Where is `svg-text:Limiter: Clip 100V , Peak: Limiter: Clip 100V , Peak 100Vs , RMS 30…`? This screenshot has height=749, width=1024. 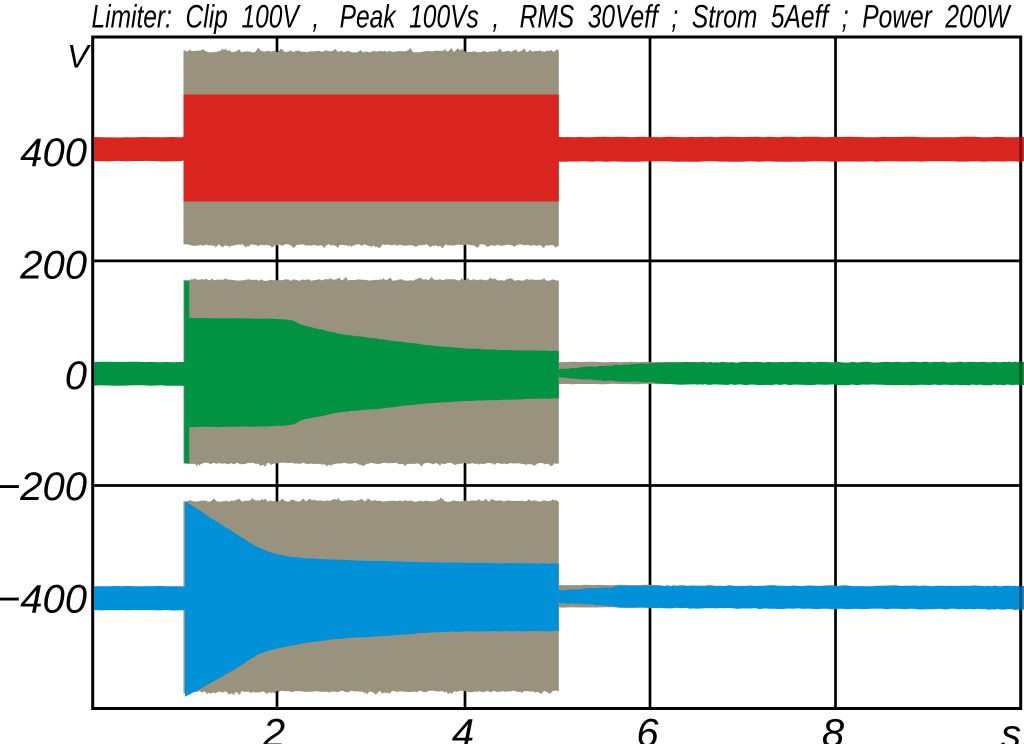
svg-text:Limiter: Clip 100V , Peak: Limiter: Clip 100V , Peak 100Vs , RMS 30… is located at coordinates (552, 17).